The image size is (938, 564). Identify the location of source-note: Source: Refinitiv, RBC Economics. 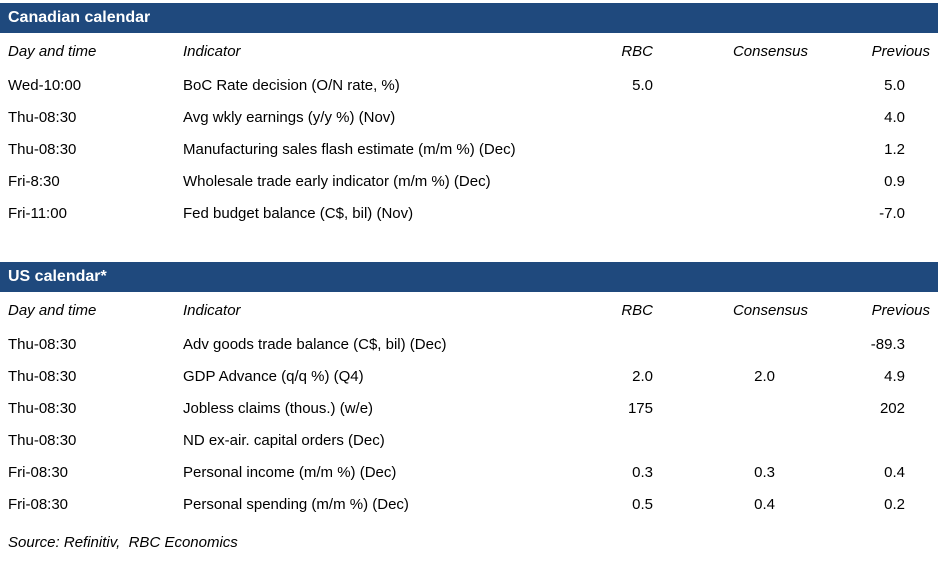
(123, 542).